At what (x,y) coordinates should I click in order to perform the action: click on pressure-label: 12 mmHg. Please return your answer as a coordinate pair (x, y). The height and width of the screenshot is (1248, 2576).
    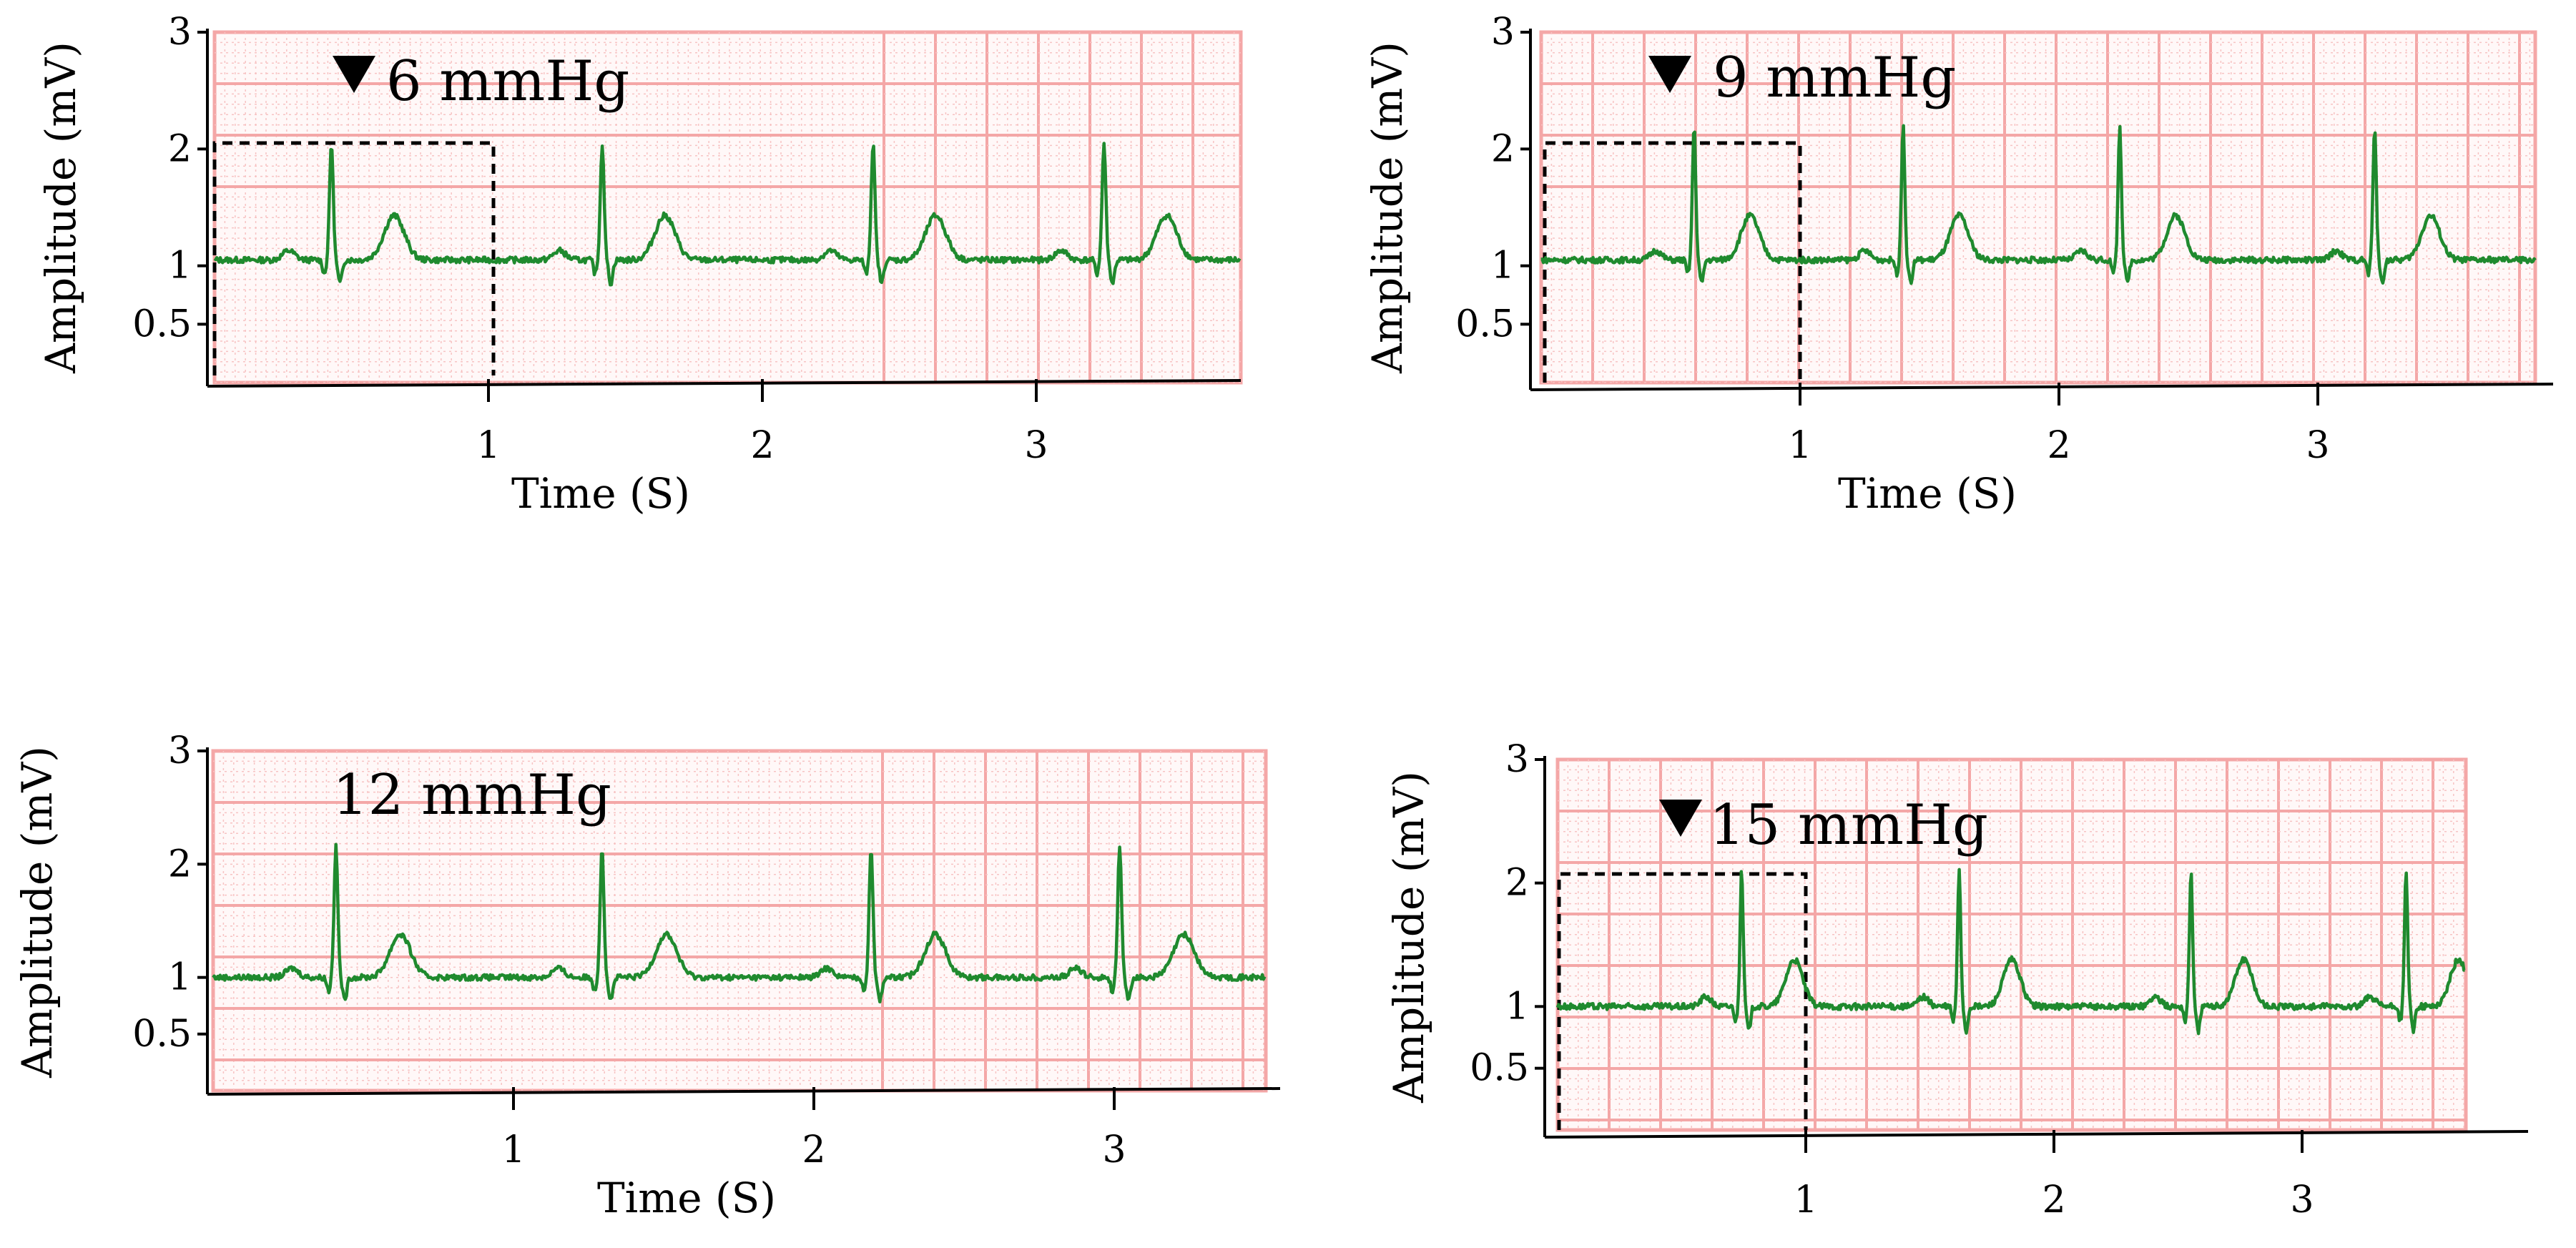
    Looking at the image, I should click on (472, 795).